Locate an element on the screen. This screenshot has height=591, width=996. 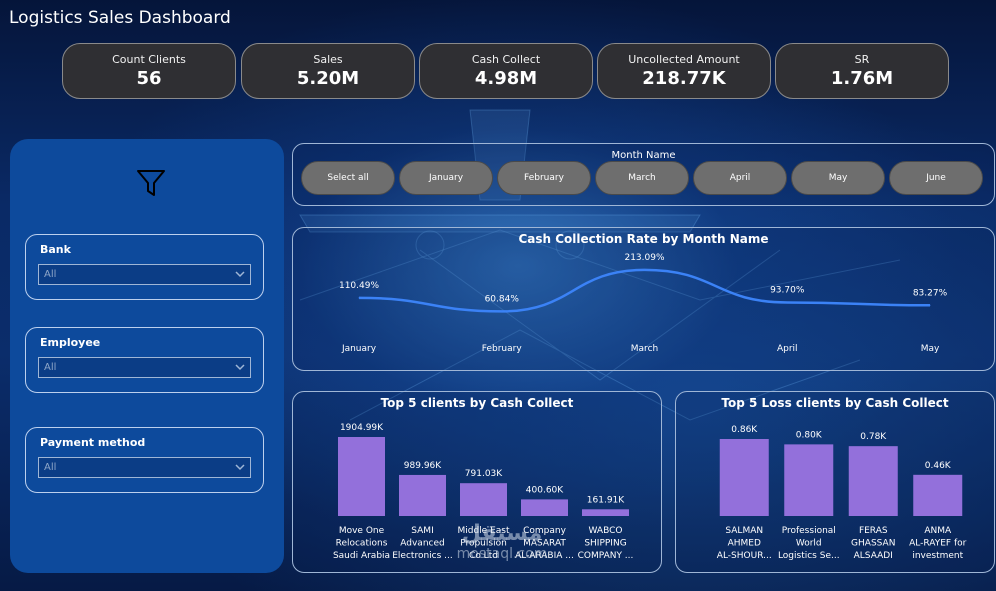
data-label: 83.27% is located at coordinates (930, 293).